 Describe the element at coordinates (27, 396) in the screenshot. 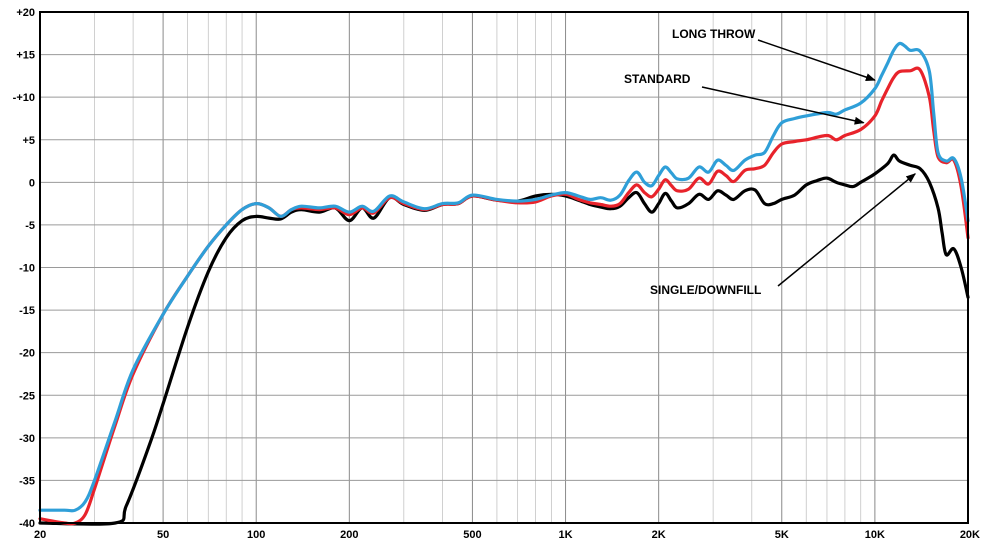

I see `y-tick-label: -25` at that location.